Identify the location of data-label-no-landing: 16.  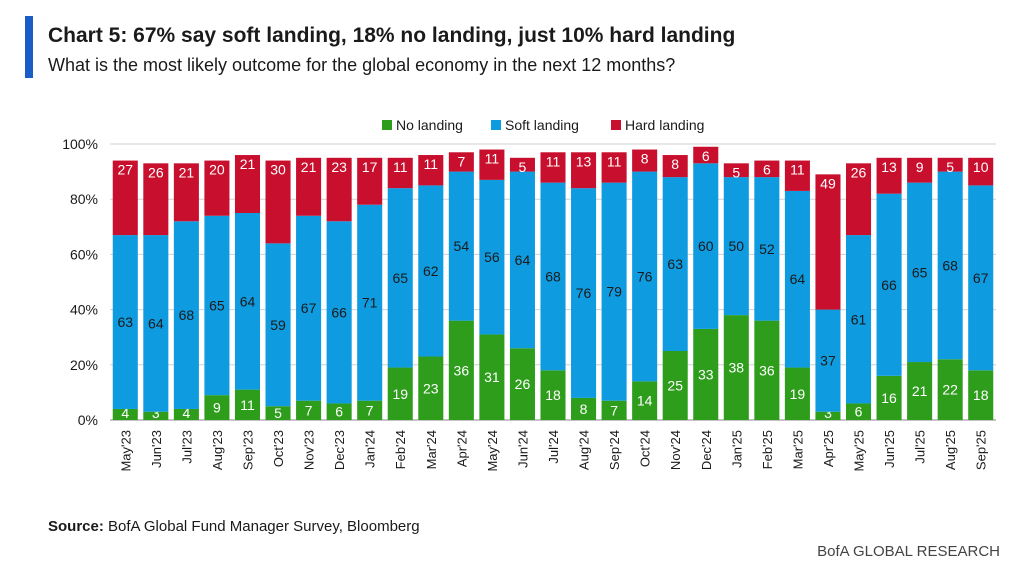
(889, 398).